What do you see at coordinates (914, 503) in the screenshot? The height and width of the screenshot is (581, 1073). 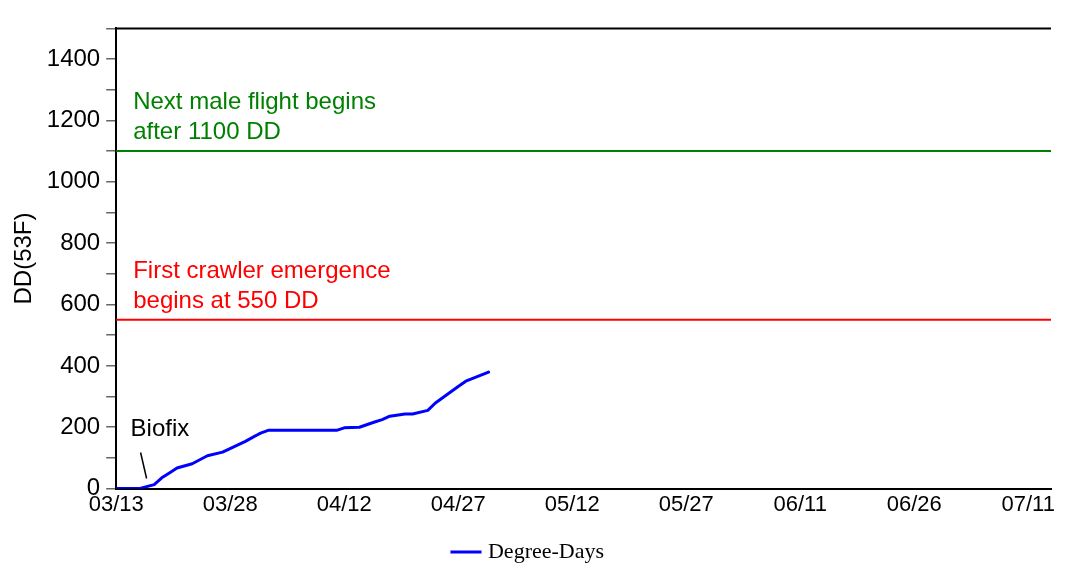 I see `x-tick-label: 06/26` at bounding box center [914, 503].